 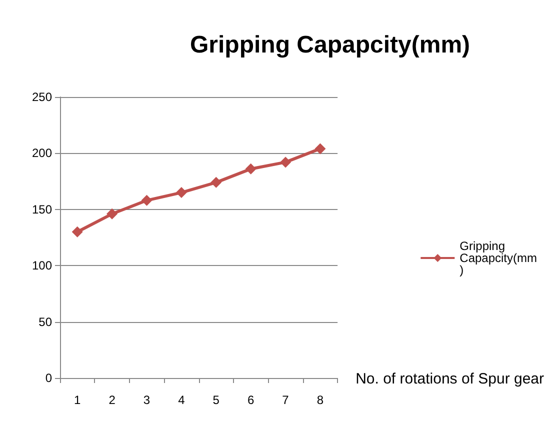 What do you see at coordinates (286, 400) in the screenshot?
I see `x-tick-label: 7` at bounding box center [286, 400].